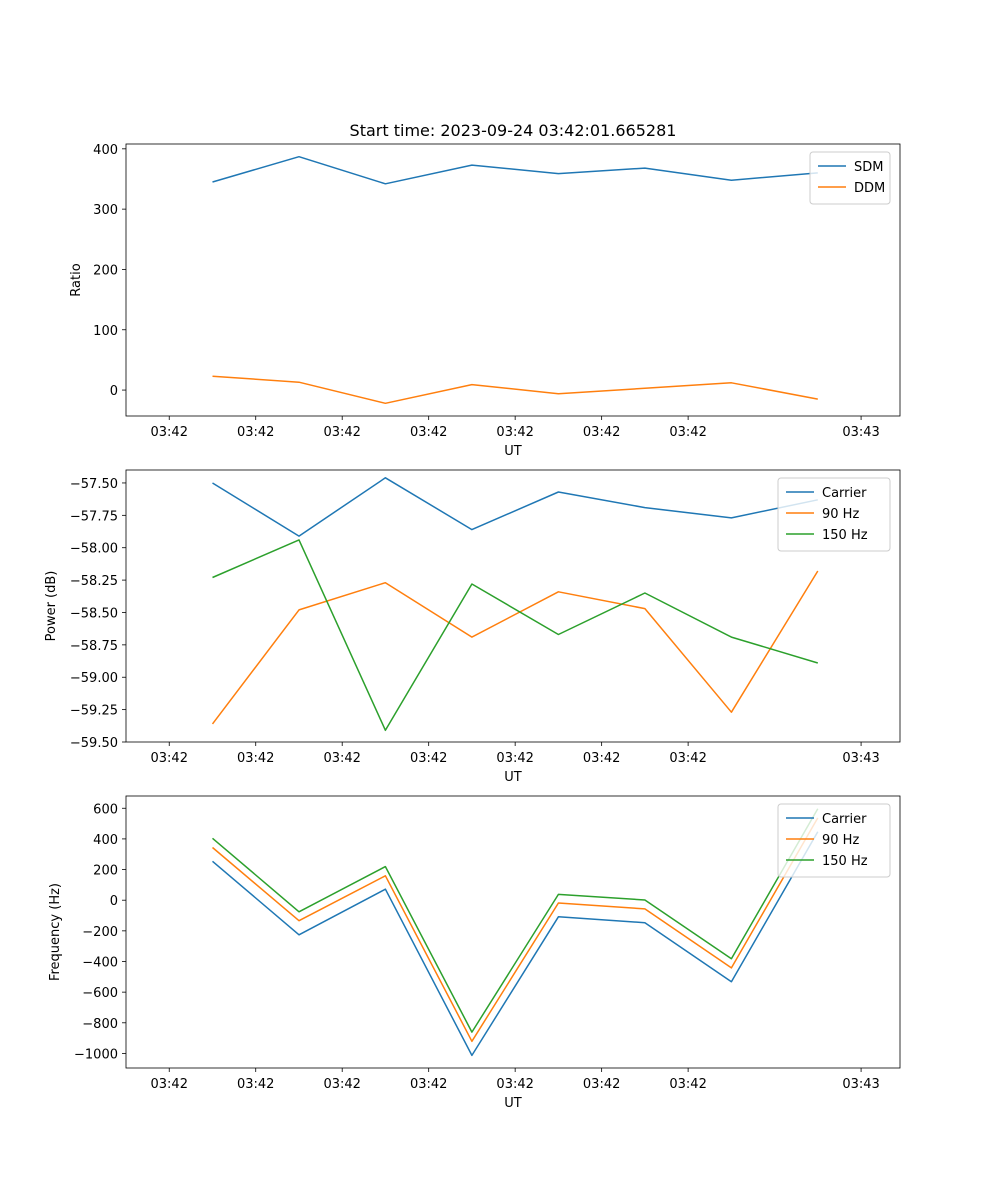 This screenshot has width=1000, height=1200. What do you see at coordinates (51, 606) in the screenshot?
I see `y-axis-label: Power (dB)` at bounding box center [51, 606].